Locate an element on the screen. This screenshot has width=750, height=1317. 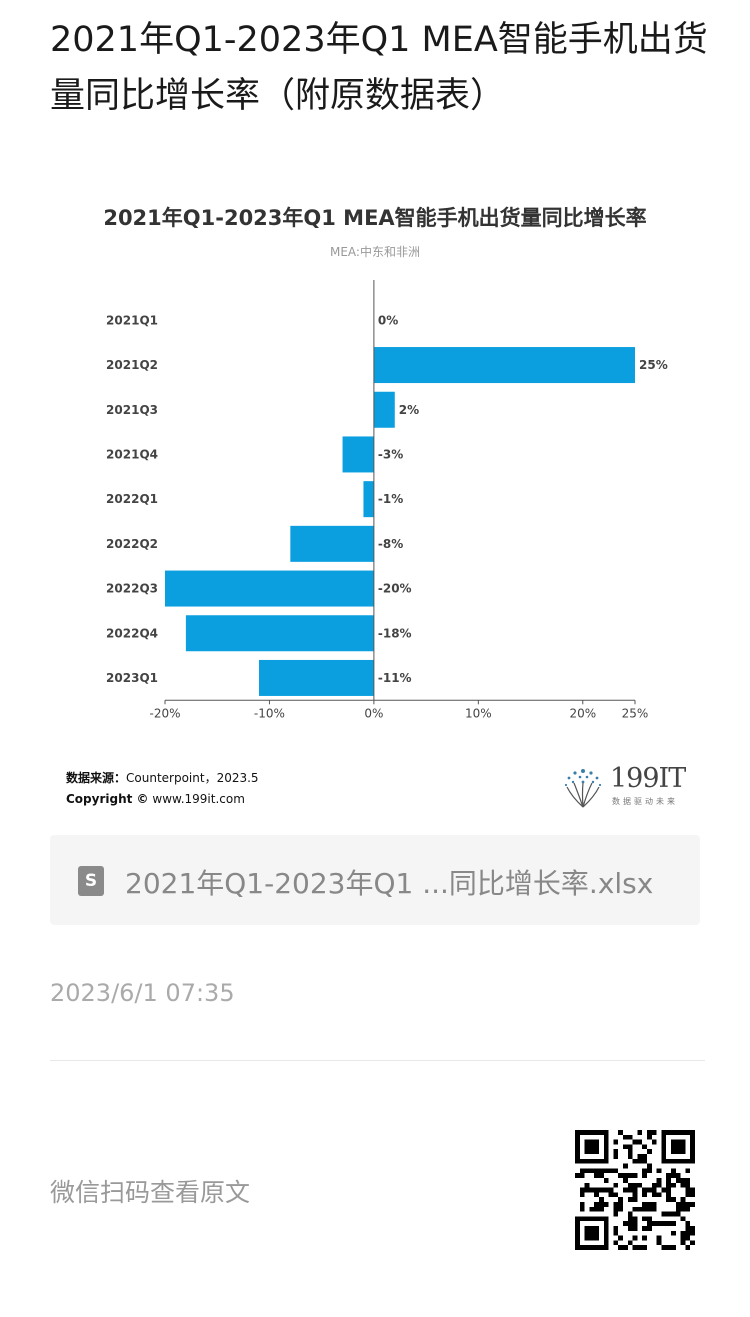
value-label-2022Q1: -1% is located at coordinates (390, 499).